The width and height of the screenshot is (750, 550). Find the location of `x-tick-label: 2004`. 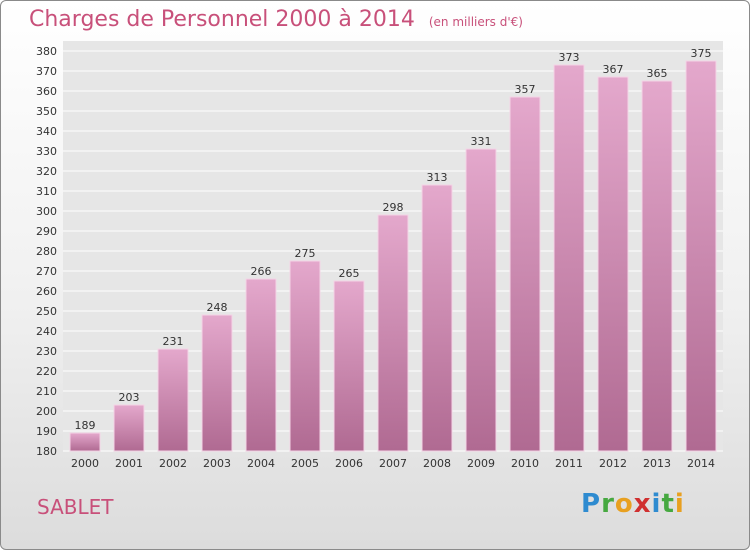

x-tick-label: 2004 is located at coordinates (261, 463).